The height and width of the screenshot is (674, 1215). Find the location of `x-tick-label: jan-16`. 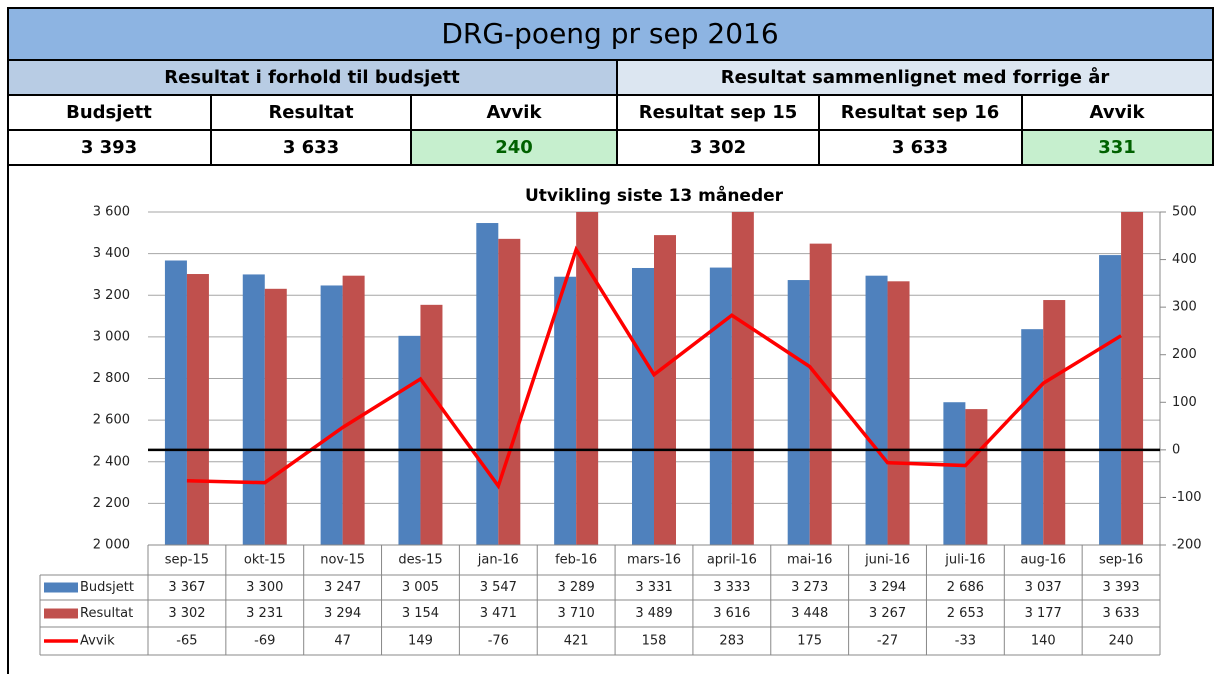

x-tick-label: jan-16 is located at coordinates (498, 560).